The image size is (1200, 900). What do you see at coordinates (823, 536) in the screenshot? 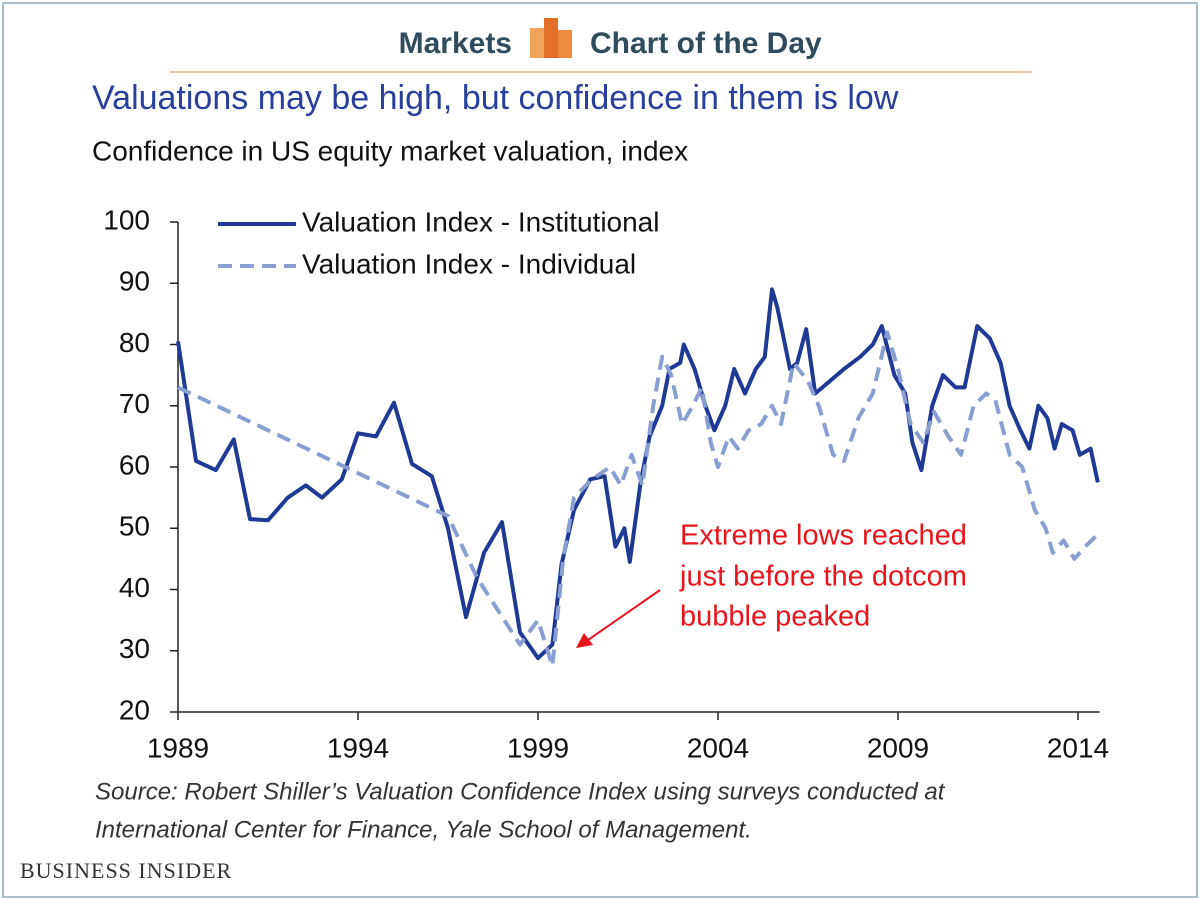
I see `annotation: Extreme lows reached` at bounding box center [823, 536].